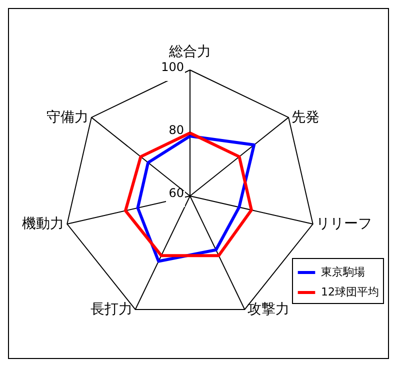 This screenshot has height=366, width=395. Describe the element at coordinates (344, 224) in the screenshot. I see `spoke-label: リリーフ` at that location.